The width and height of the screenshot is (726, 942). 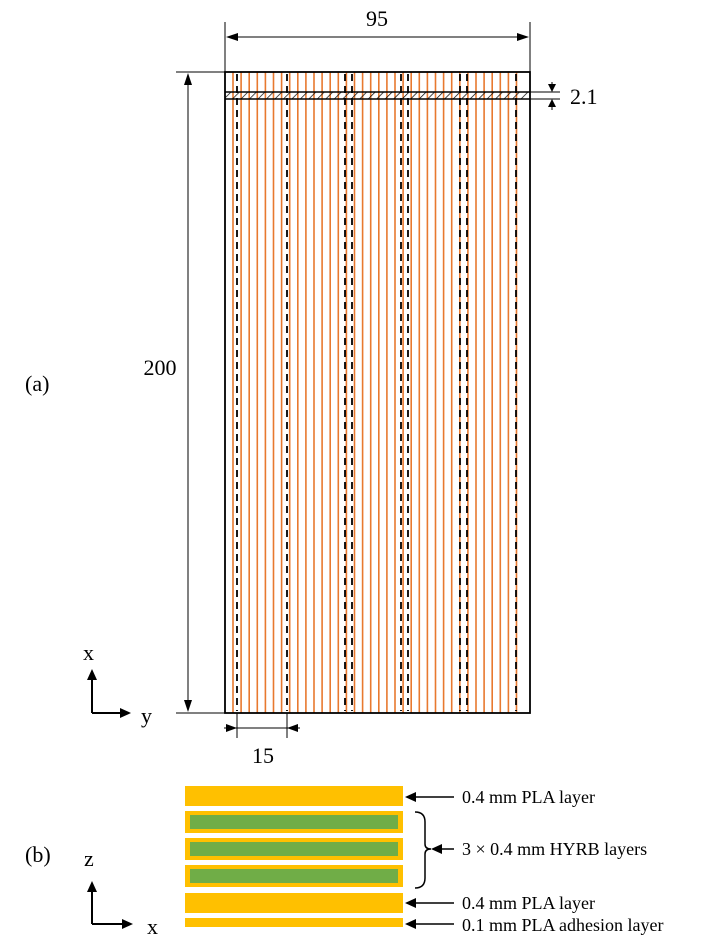 What do you see at coordinates (263, 755) in the screenshot?
I see `spacing-dimension-label: 15` at bounding box center [263, 755].